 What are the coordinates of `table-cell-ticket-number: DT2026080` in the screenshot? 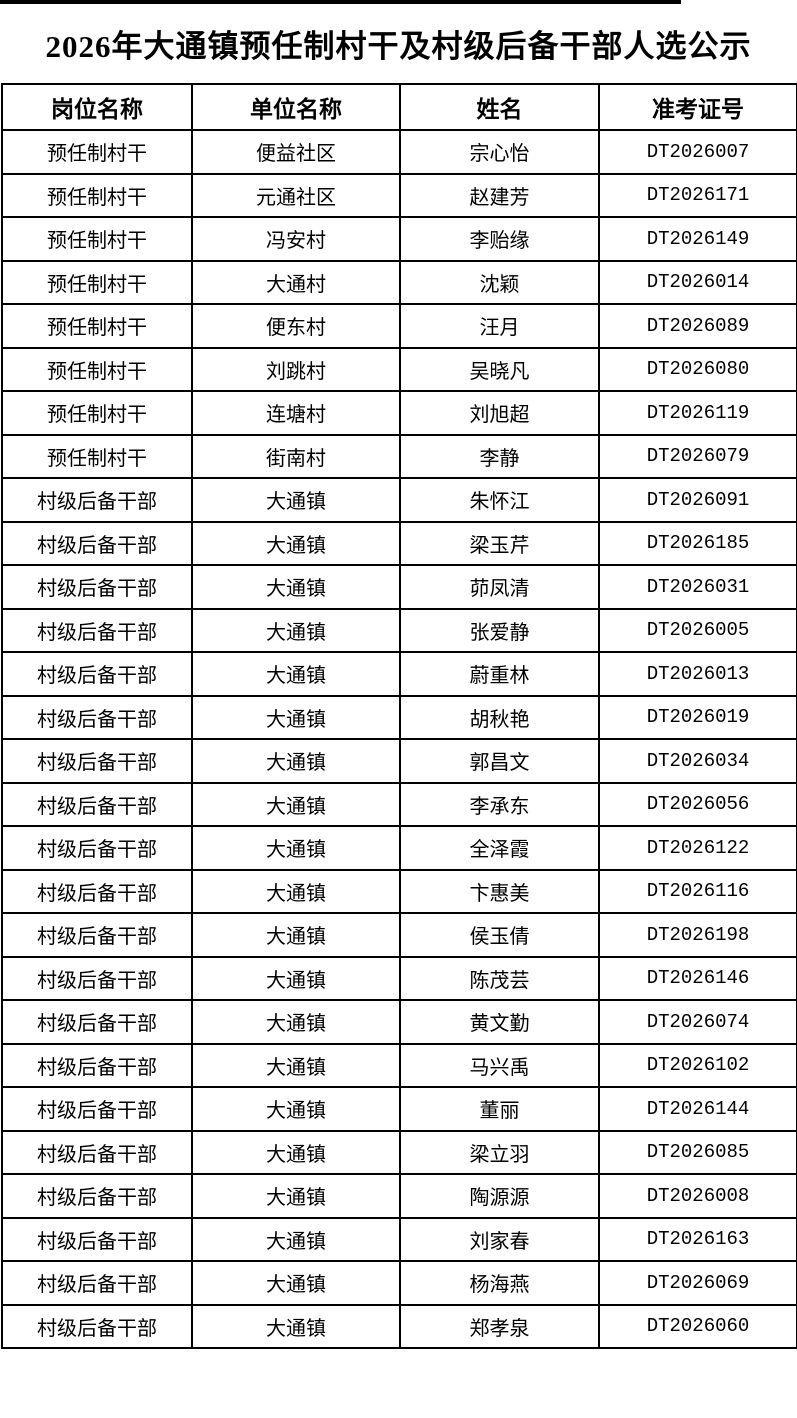 It's located at (697, 369).